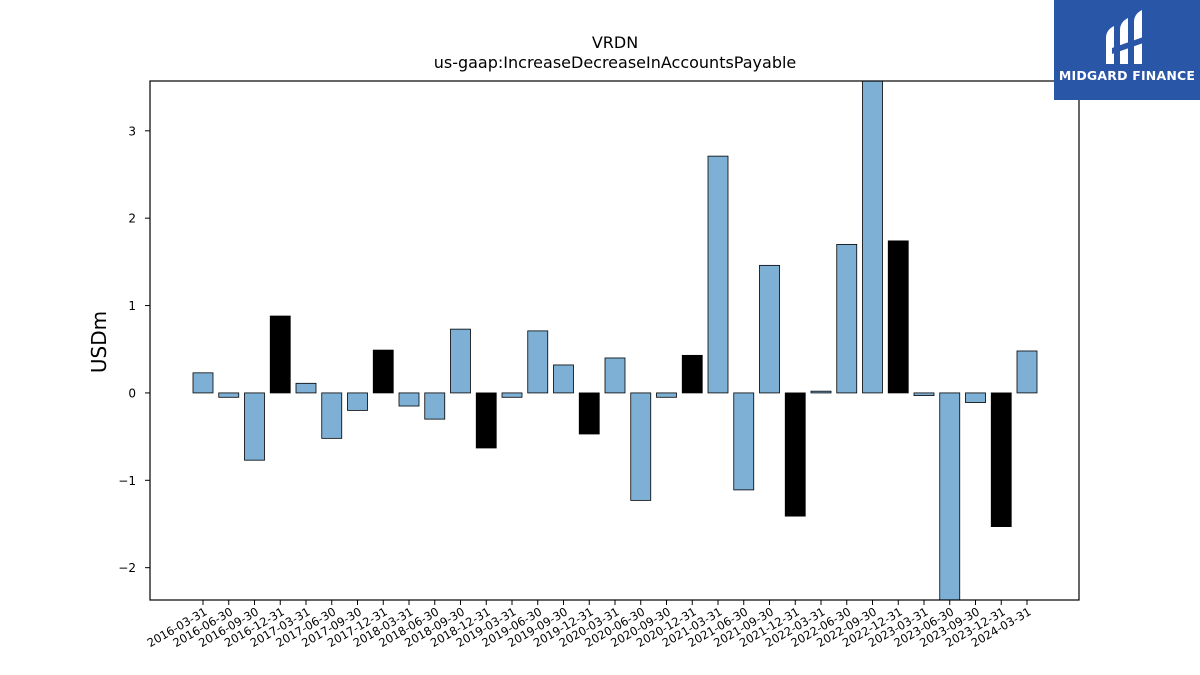 The width and height of the screenshot is (1200, 675). I want to click on y-axis-label: USDm, so click(99, 342).